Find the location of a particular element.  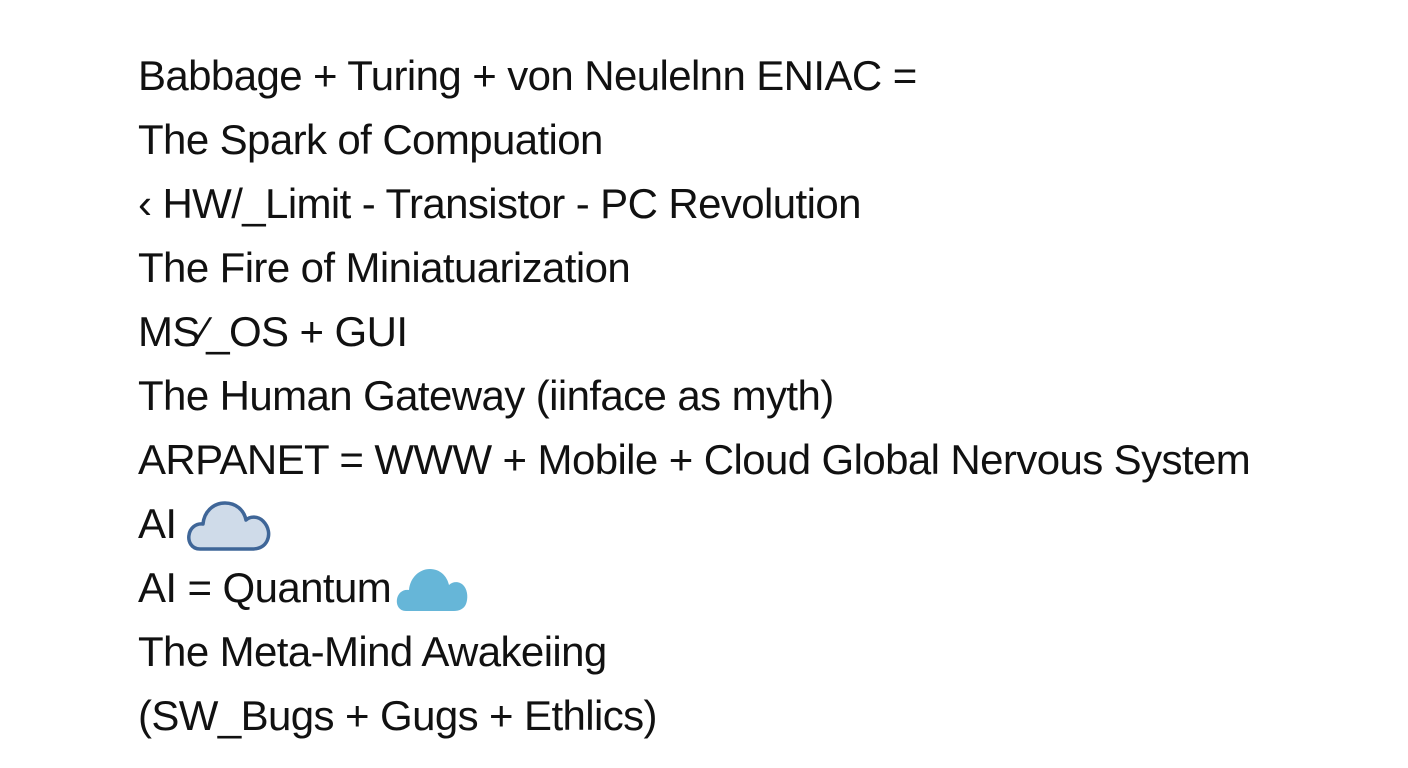

line-3: ‹ HW/_Limit - Transistor - PC Revolution is located at coordinates (738, 204).